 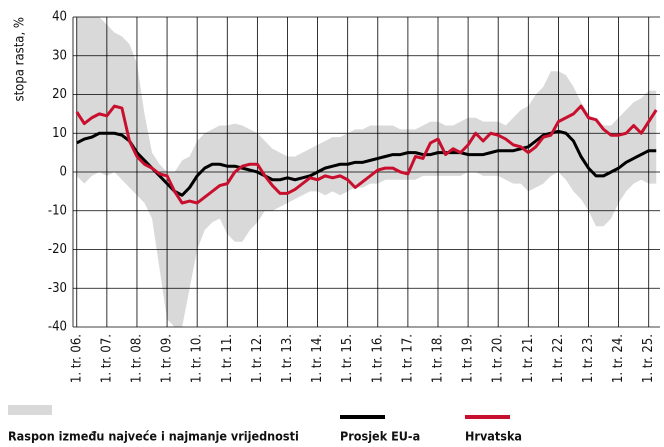 What do you see at coordinates (377, 358) in the screenshot?
I see `x-tick-label: 1. tr. 16.` at bounding box center [377, 358].